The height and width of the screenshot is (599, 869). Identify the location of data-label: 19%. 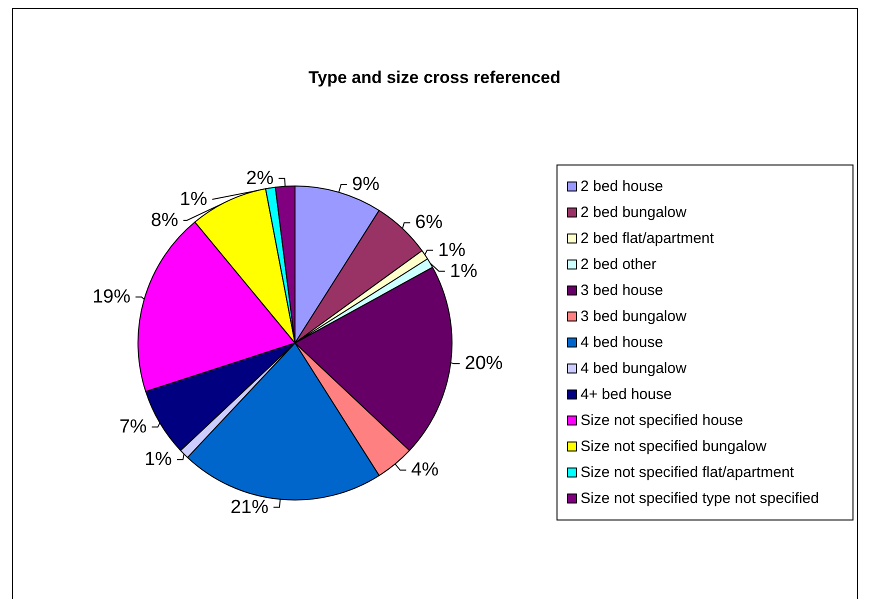
(111, 297).